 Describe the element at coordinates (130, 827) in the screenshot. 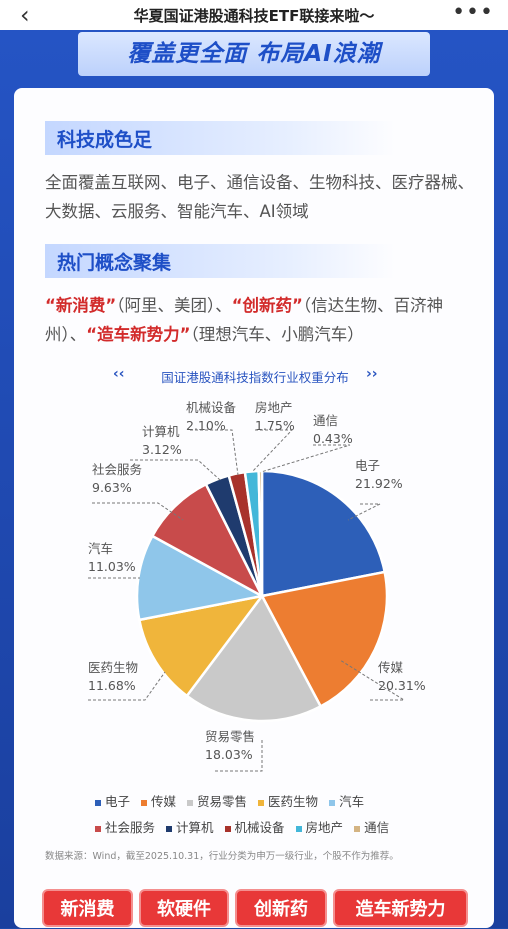

I see `legend-label: 社会服务` at that location.